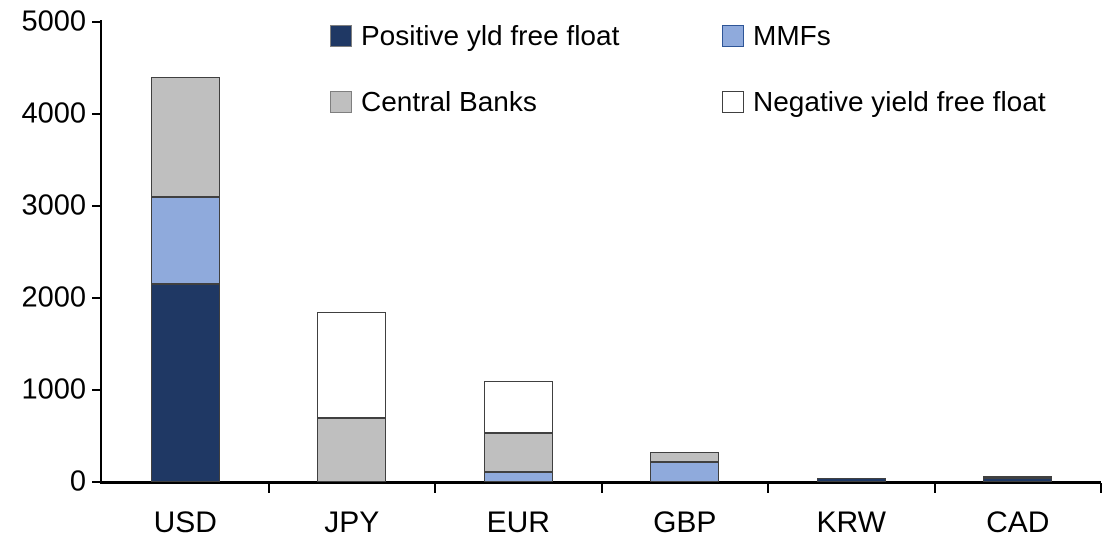 The width and height of the screenshot is (1109, 556). Describe the element at coordinates (685, 522) in the screenshot. I see `x-axis-category-label: GBP` at that location.